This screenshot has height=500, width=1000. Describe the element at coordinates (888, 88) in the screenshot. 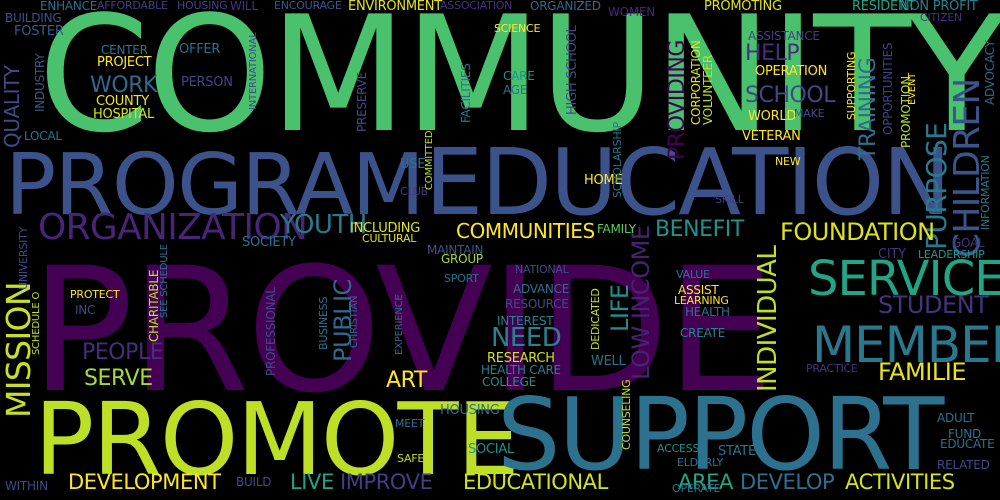

I see `word: OPPORTUNITIES` at that location.